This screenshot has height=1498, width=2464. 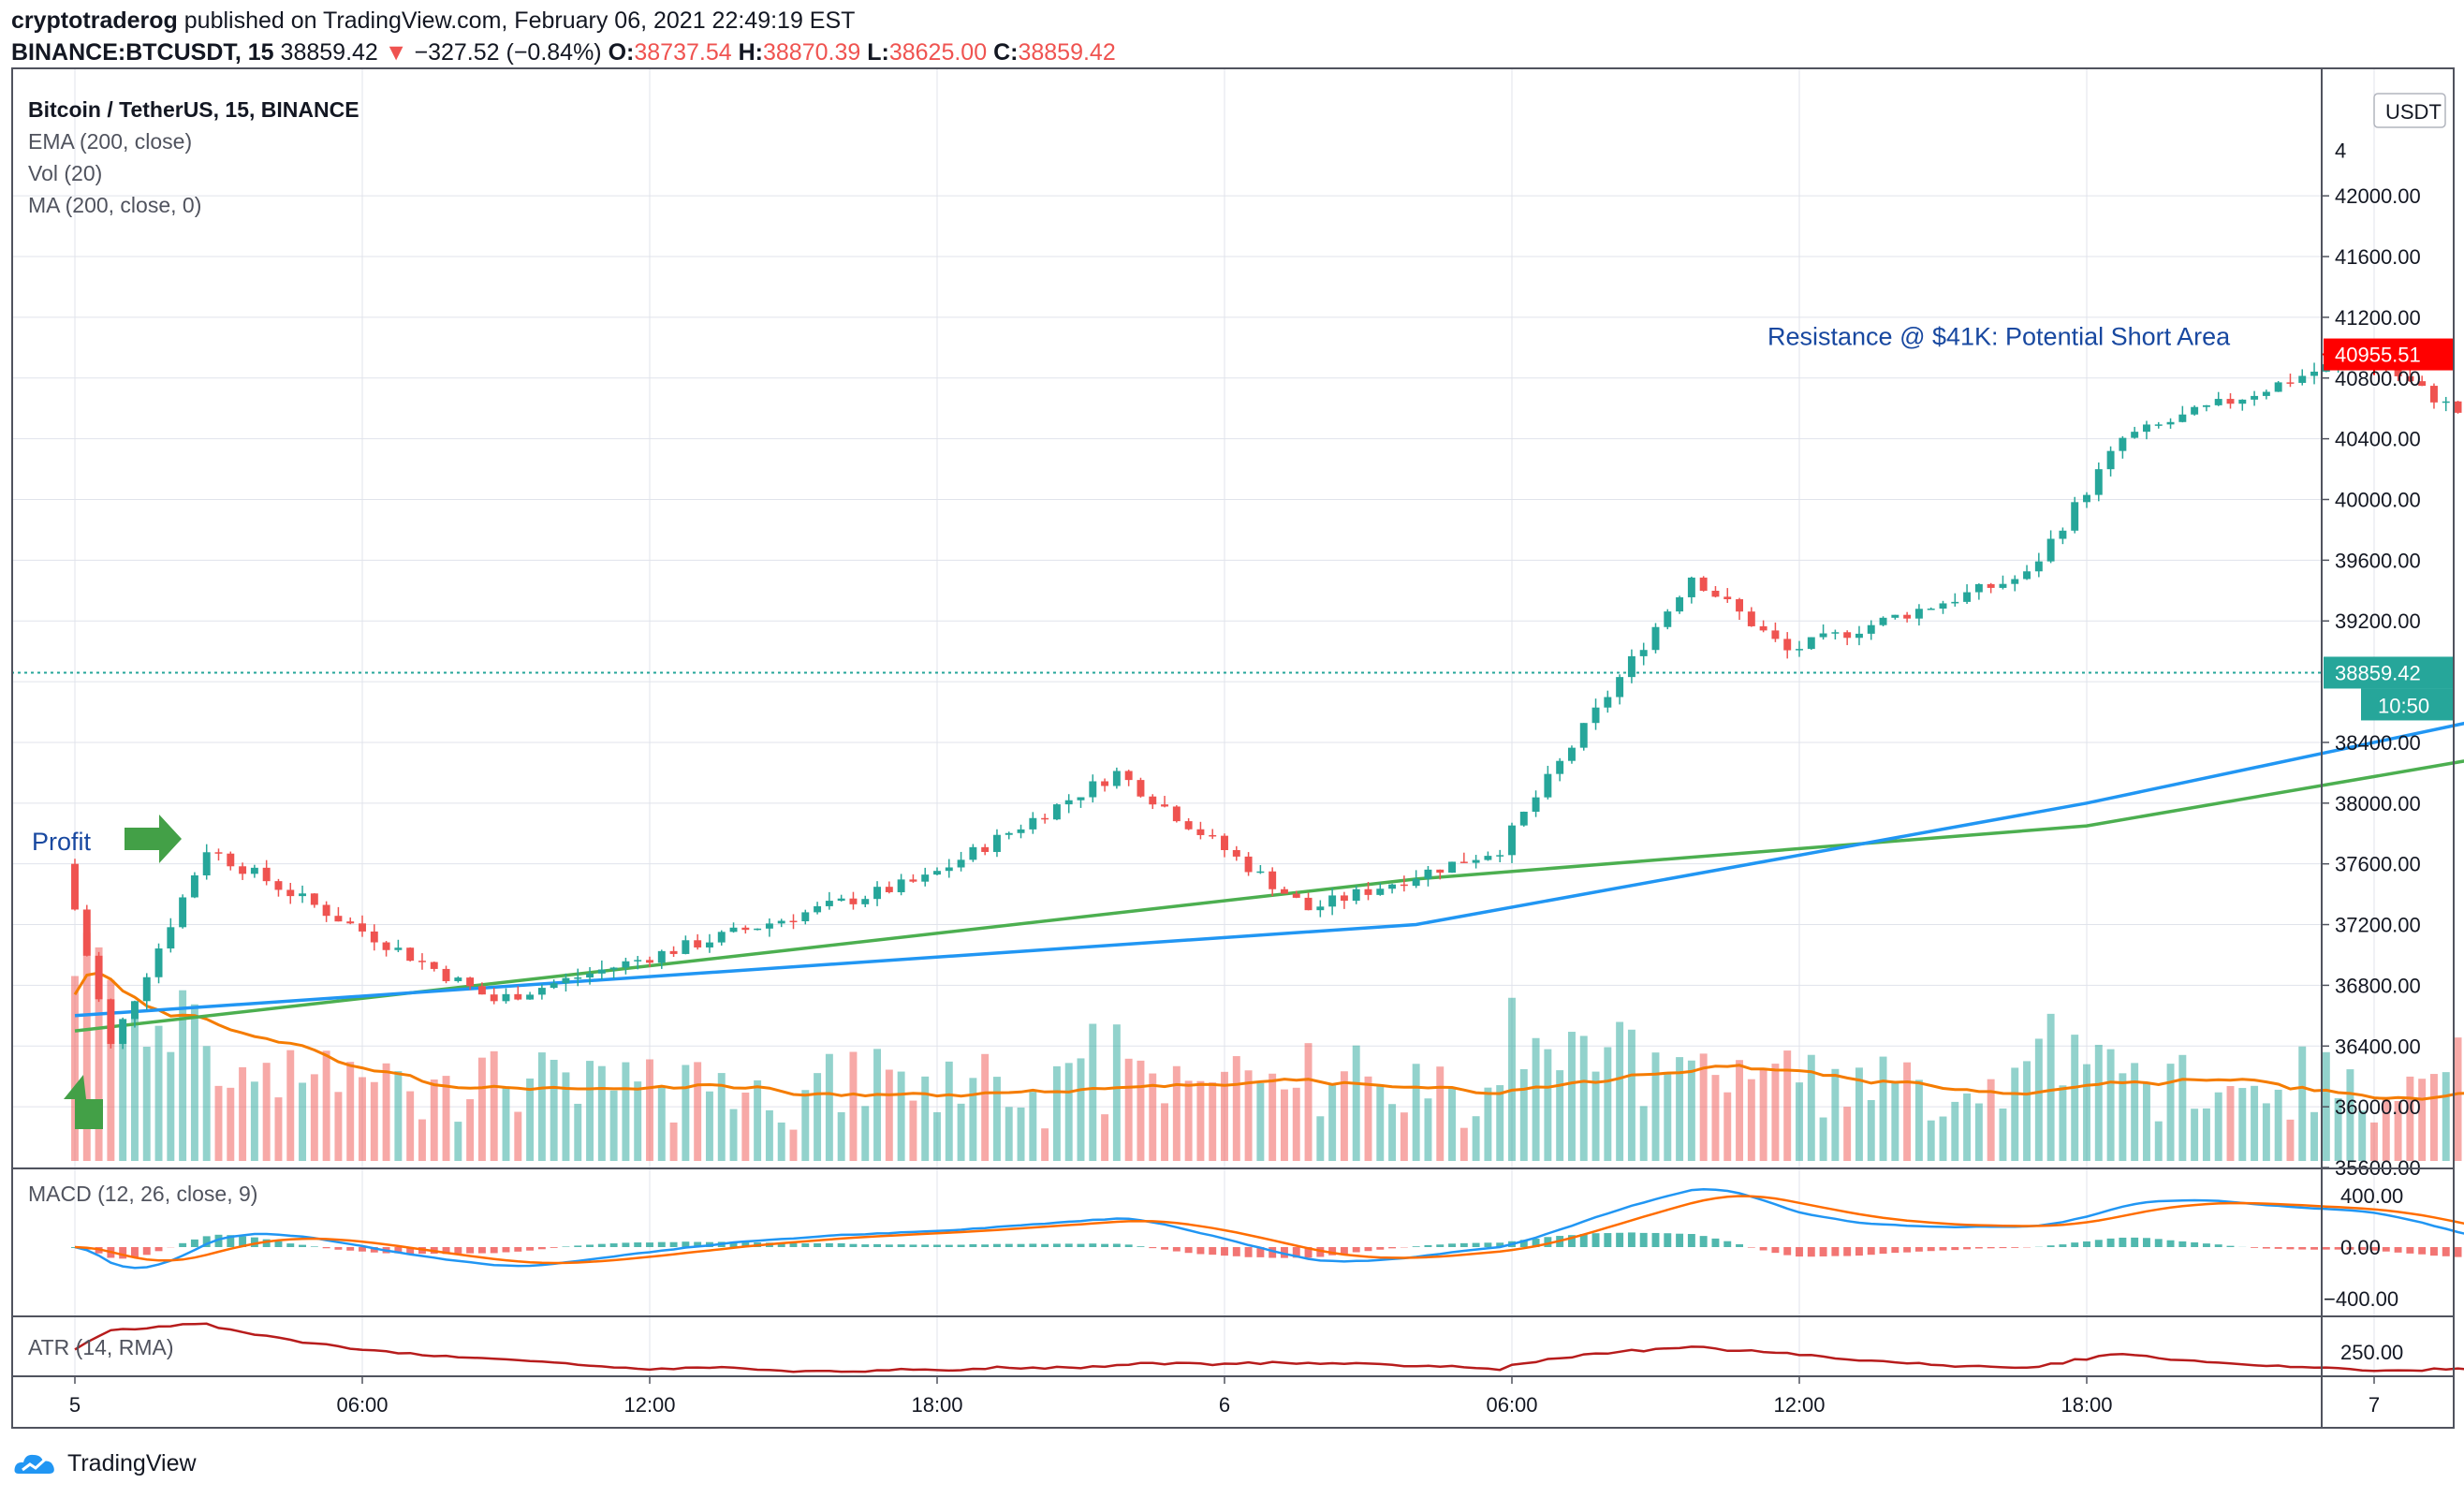 What do you see at coordinates (105, 1463) in the screenshot?
I see `tradingview-logo: TradingView` at bounding box center [105, 1463].